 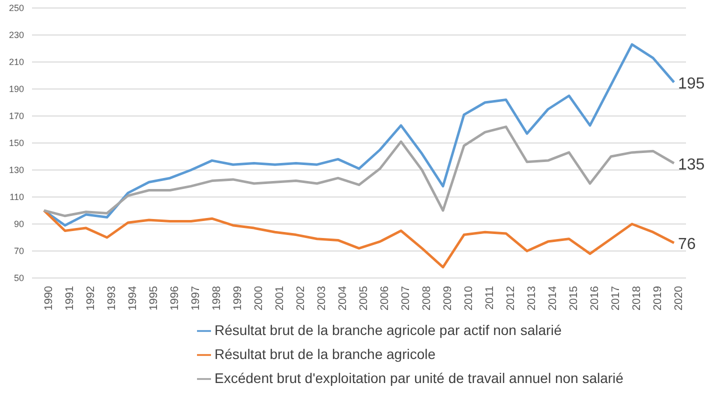 I want to click on data-label: 195, so click(x=691, y=83).